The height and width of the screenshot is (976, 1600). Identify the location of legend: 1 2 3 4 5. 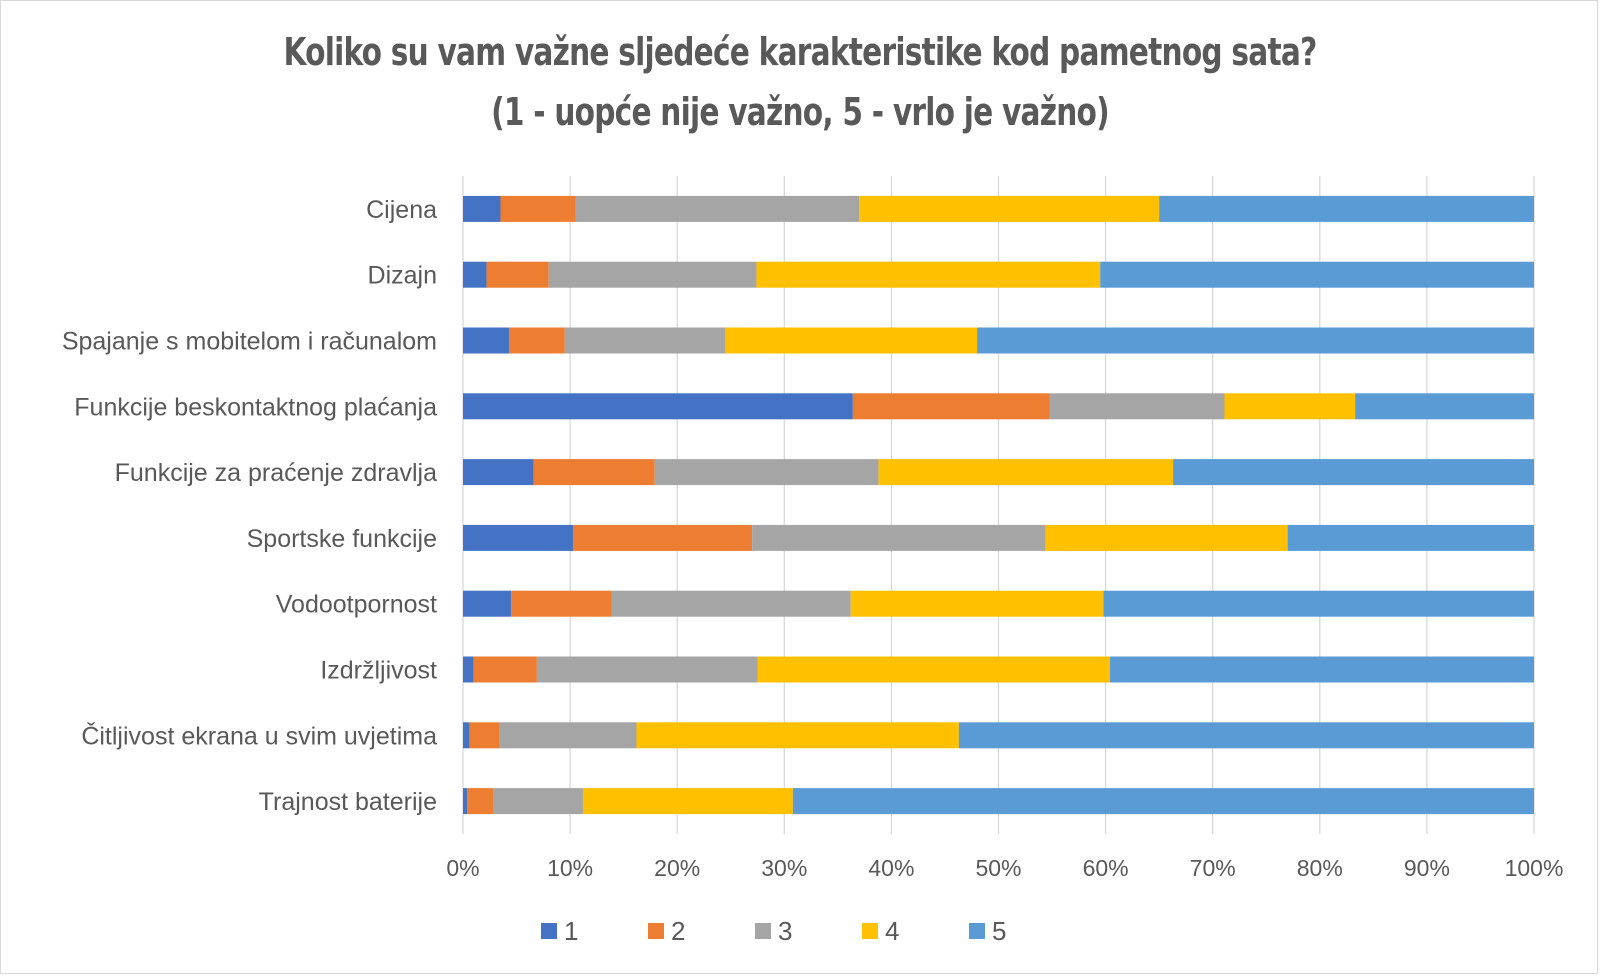
(773, 931).